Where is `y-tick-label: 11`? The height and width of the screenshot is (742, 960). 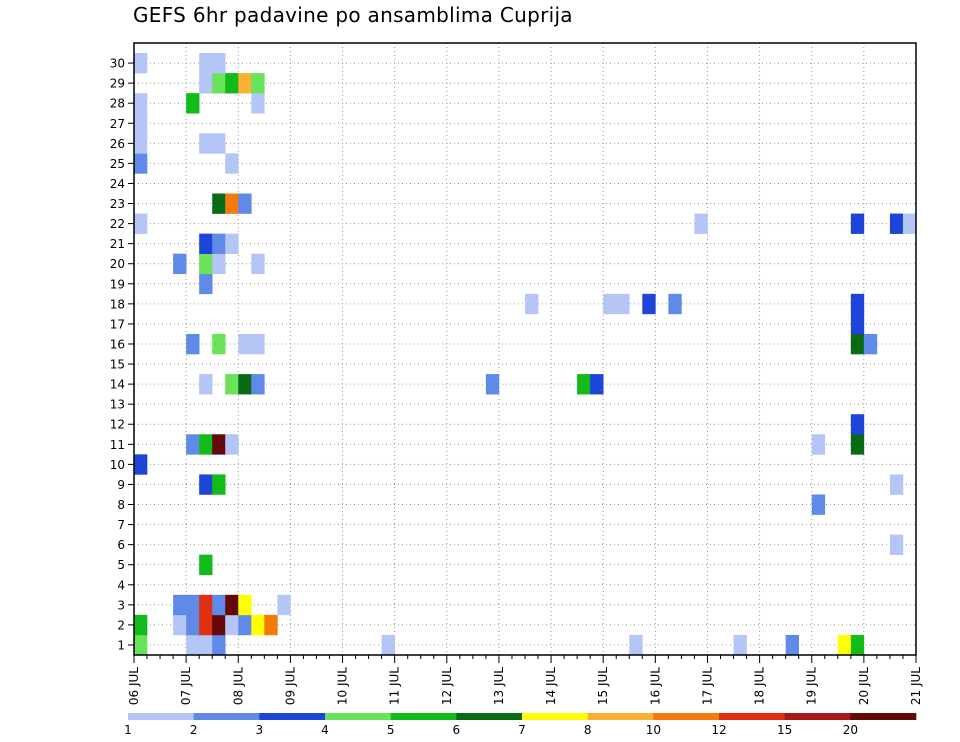 y-tick-label: 11 is located at coordinates (117, 445).